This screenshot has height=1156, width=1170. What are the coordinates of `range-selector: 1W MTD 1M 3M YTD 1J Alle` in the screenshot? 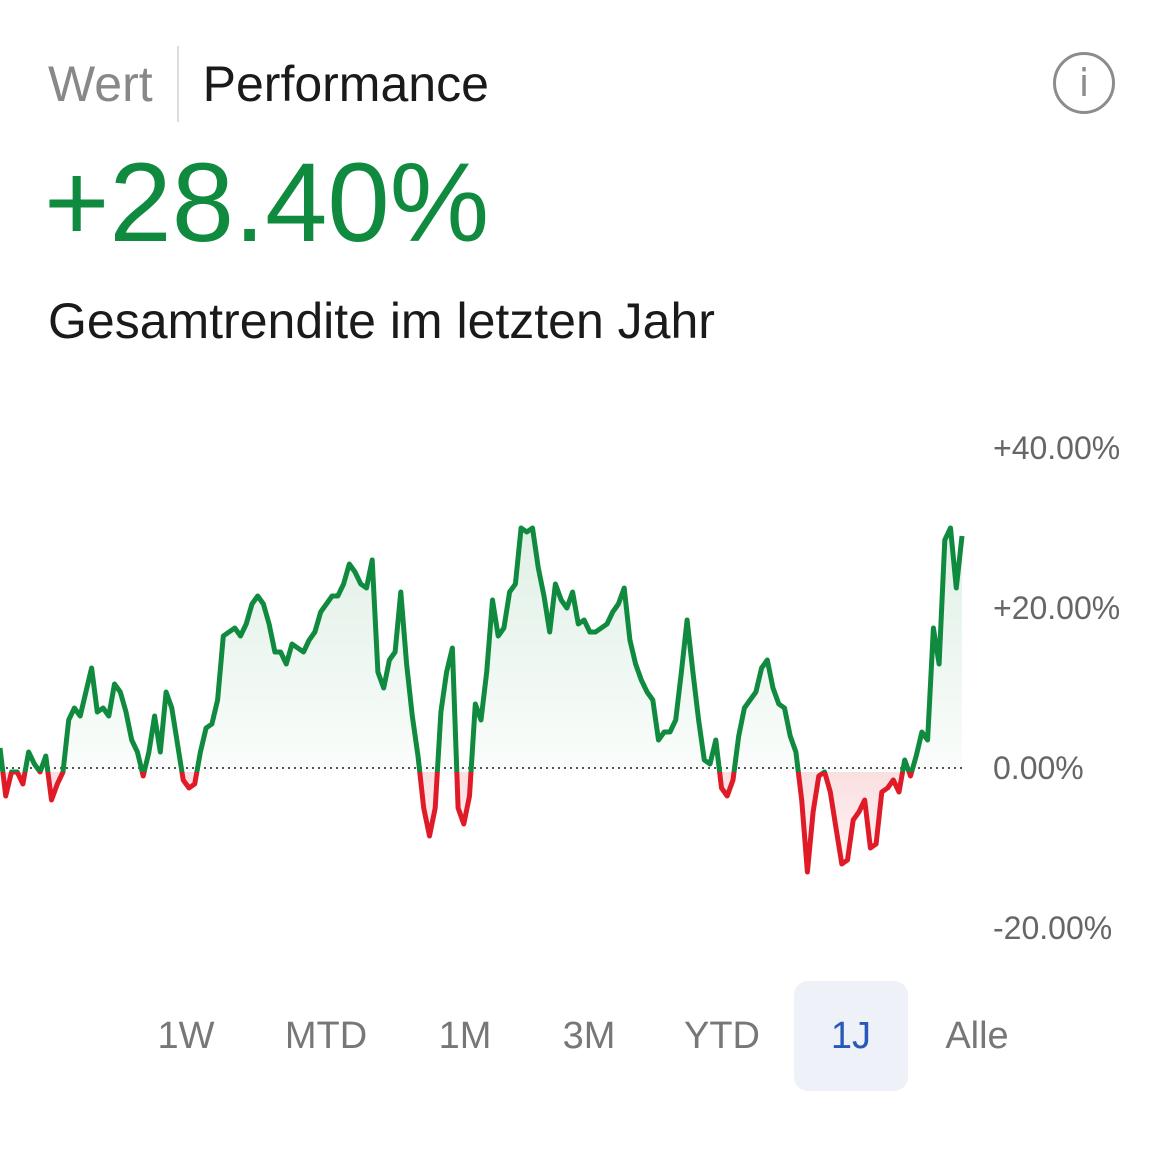 It's located at (585, 1036).